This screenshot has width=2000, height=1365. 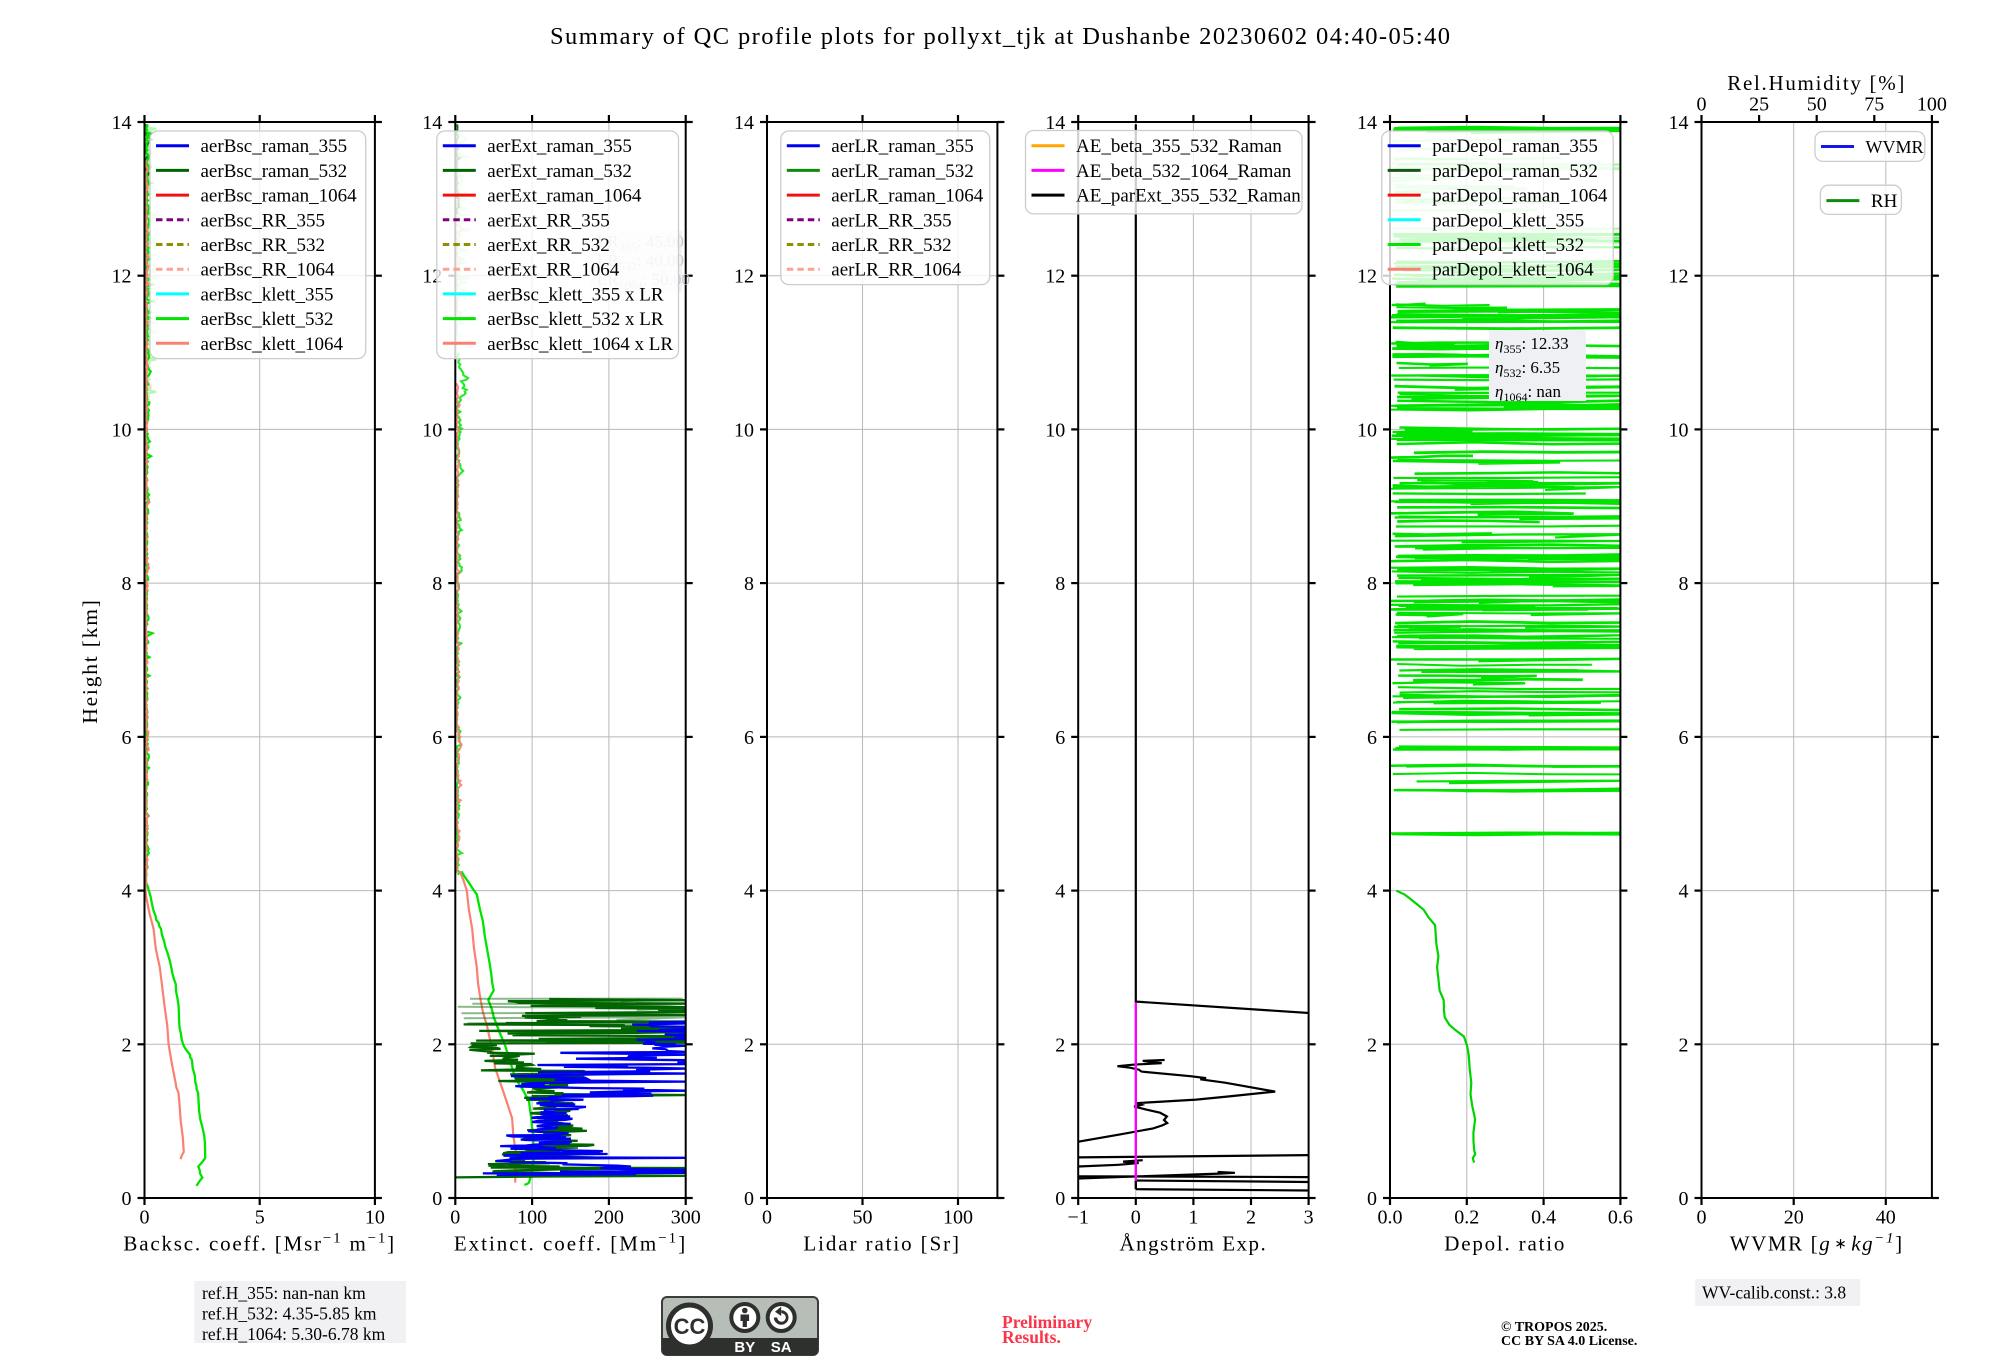 What do you see at coordinates (575, 319) in the screenshot?
I see `svg-text: aerBsc_klett_532 x LR` at bounding box center [575, 319].